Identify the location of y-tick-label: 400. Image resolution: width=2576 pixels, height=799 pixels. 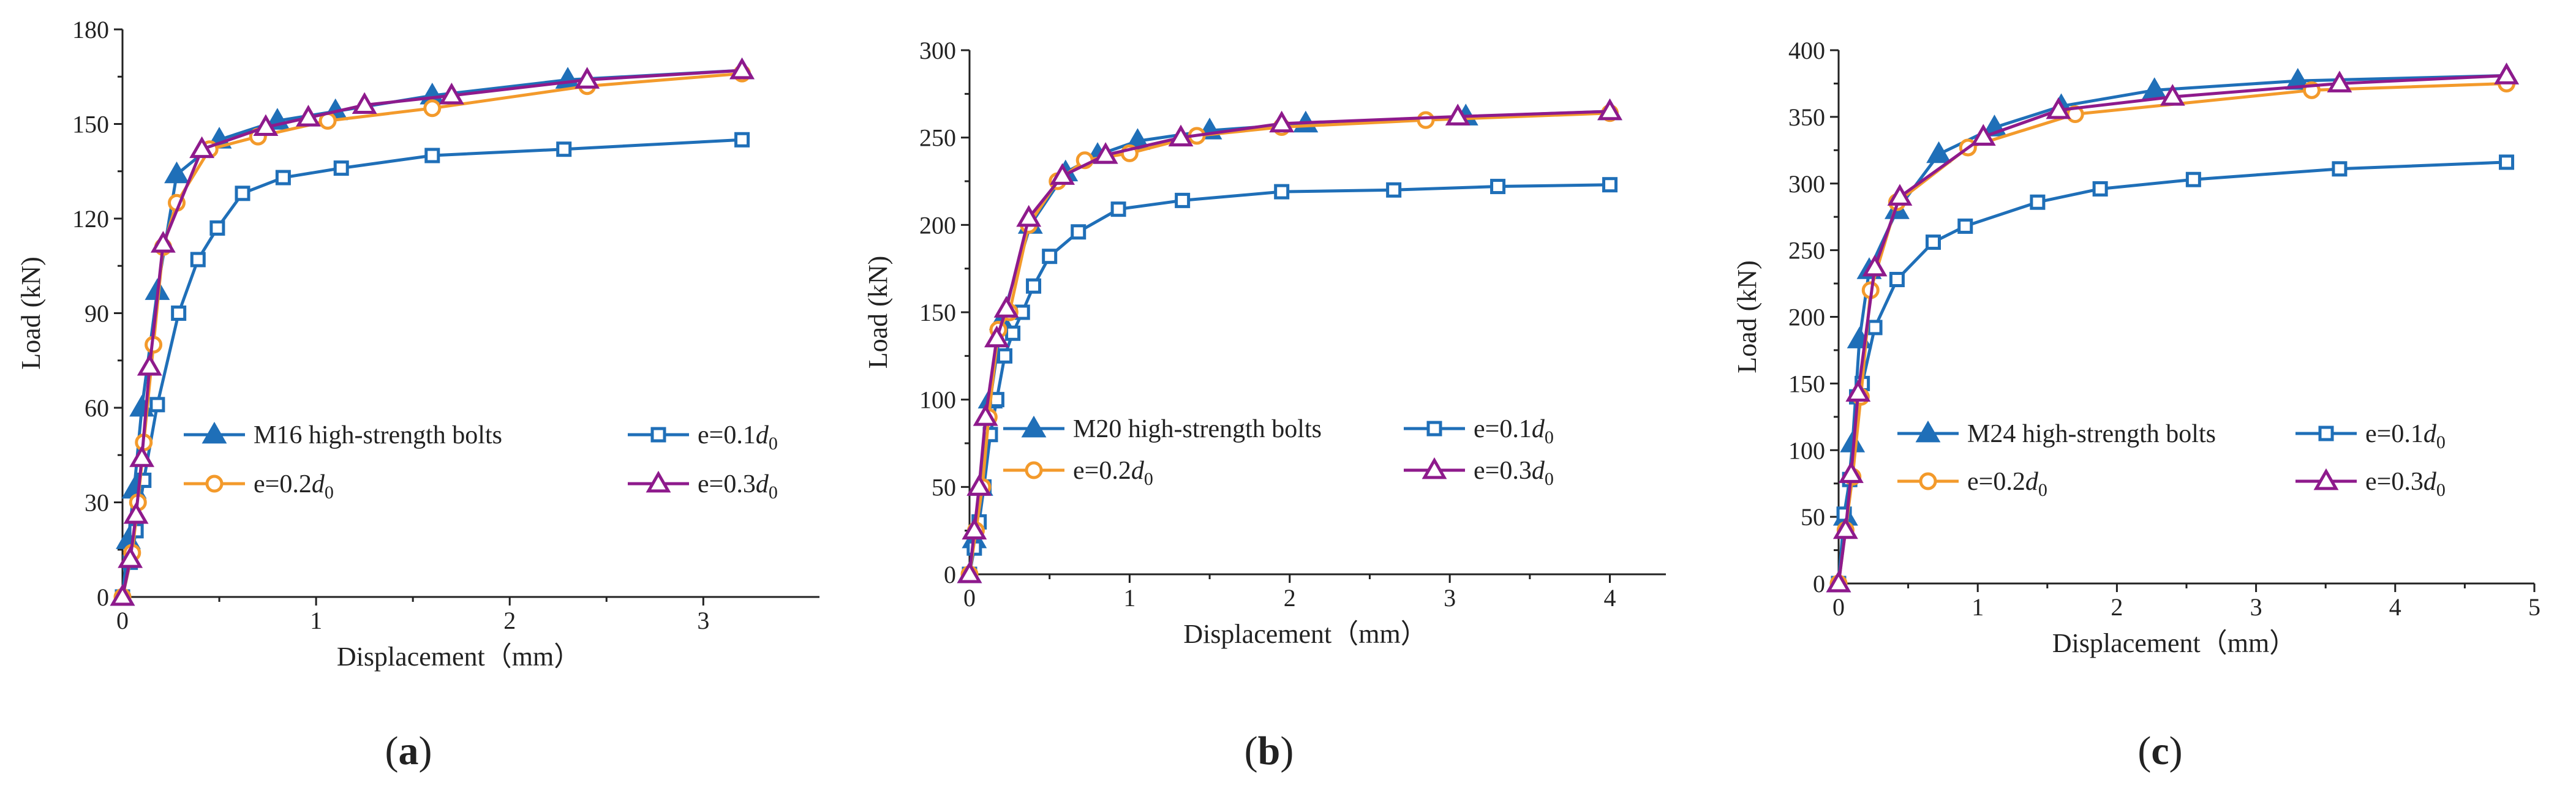
(1806, 51).